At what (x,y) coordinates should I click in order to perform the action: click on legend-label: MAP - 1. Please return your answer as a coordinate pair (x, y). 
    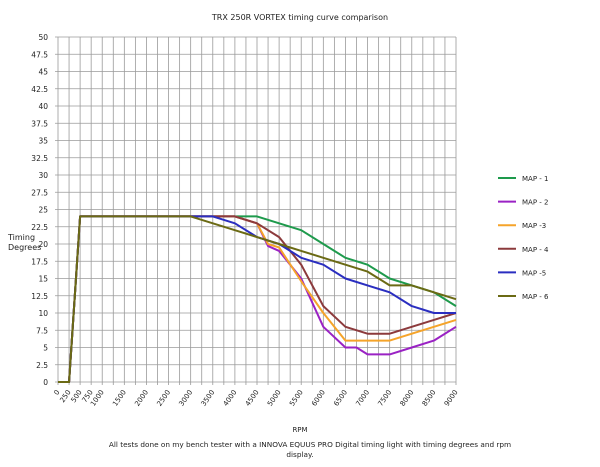
    Looking at the image, I should click on (535, 179).